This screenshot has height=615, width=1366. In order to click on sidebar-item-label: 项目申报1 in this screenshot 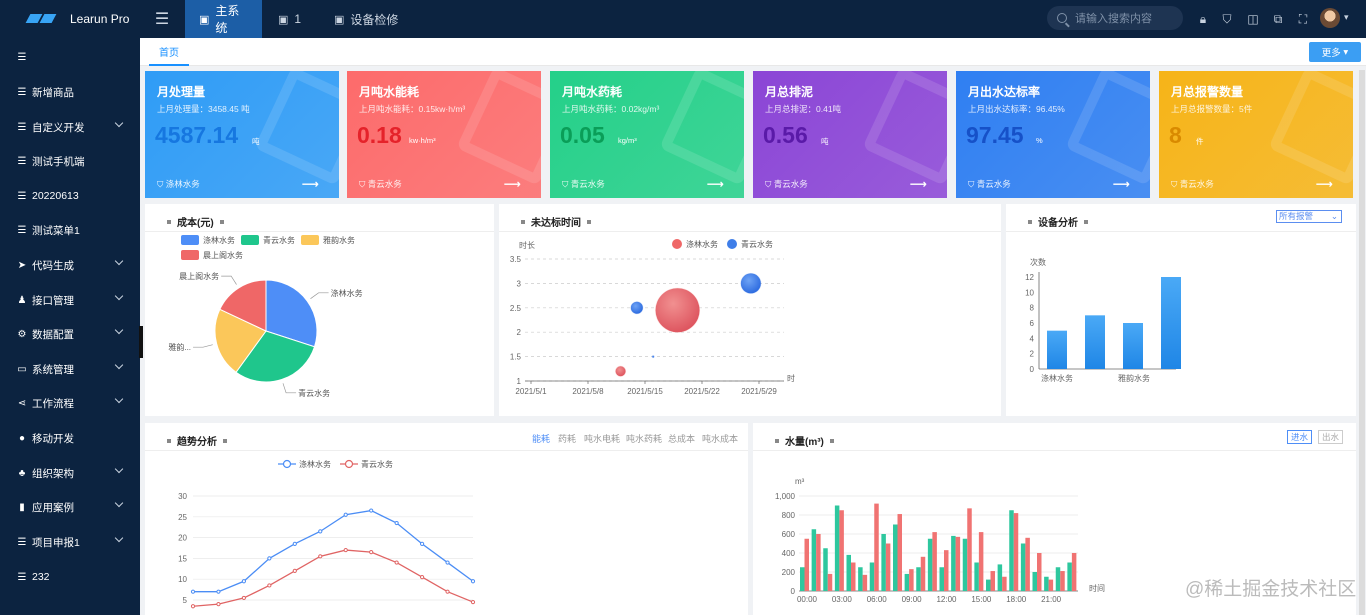, I will do `click(56, 542)`.